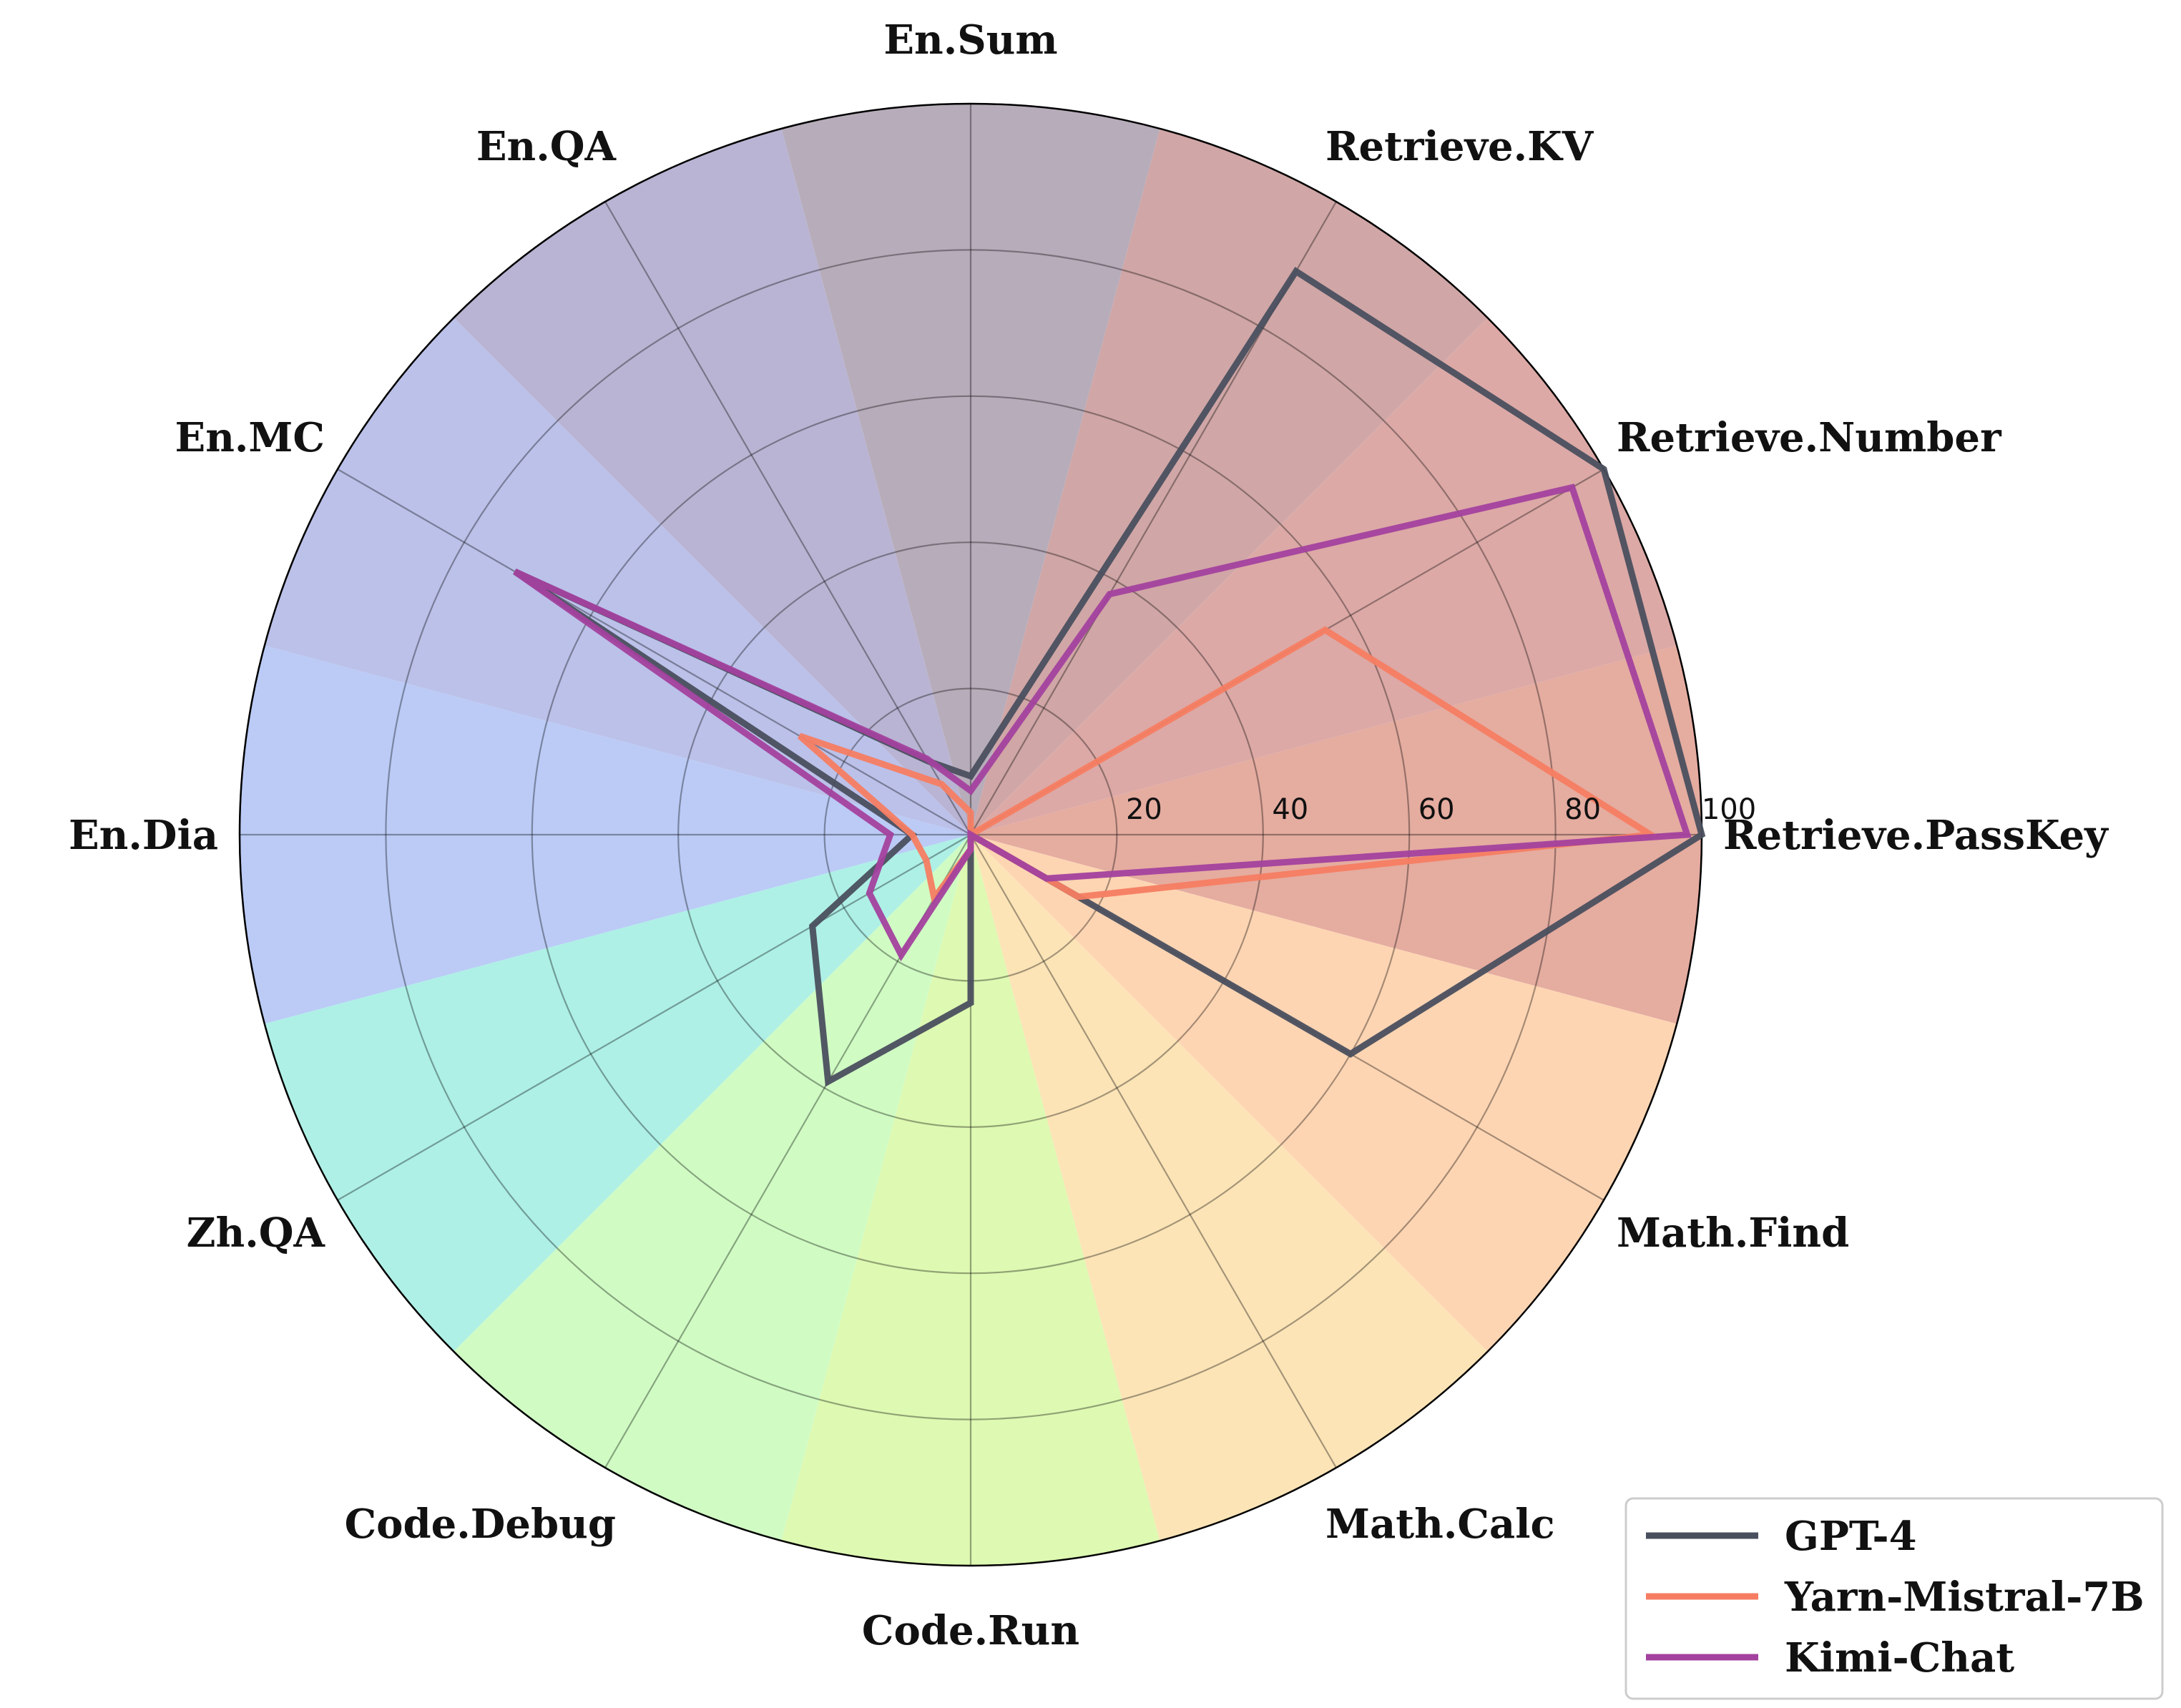  What do you see at coordinates (970, 40) in the screenshot?
I see `category-label: En.Sum` at bounding box center [970, 40].